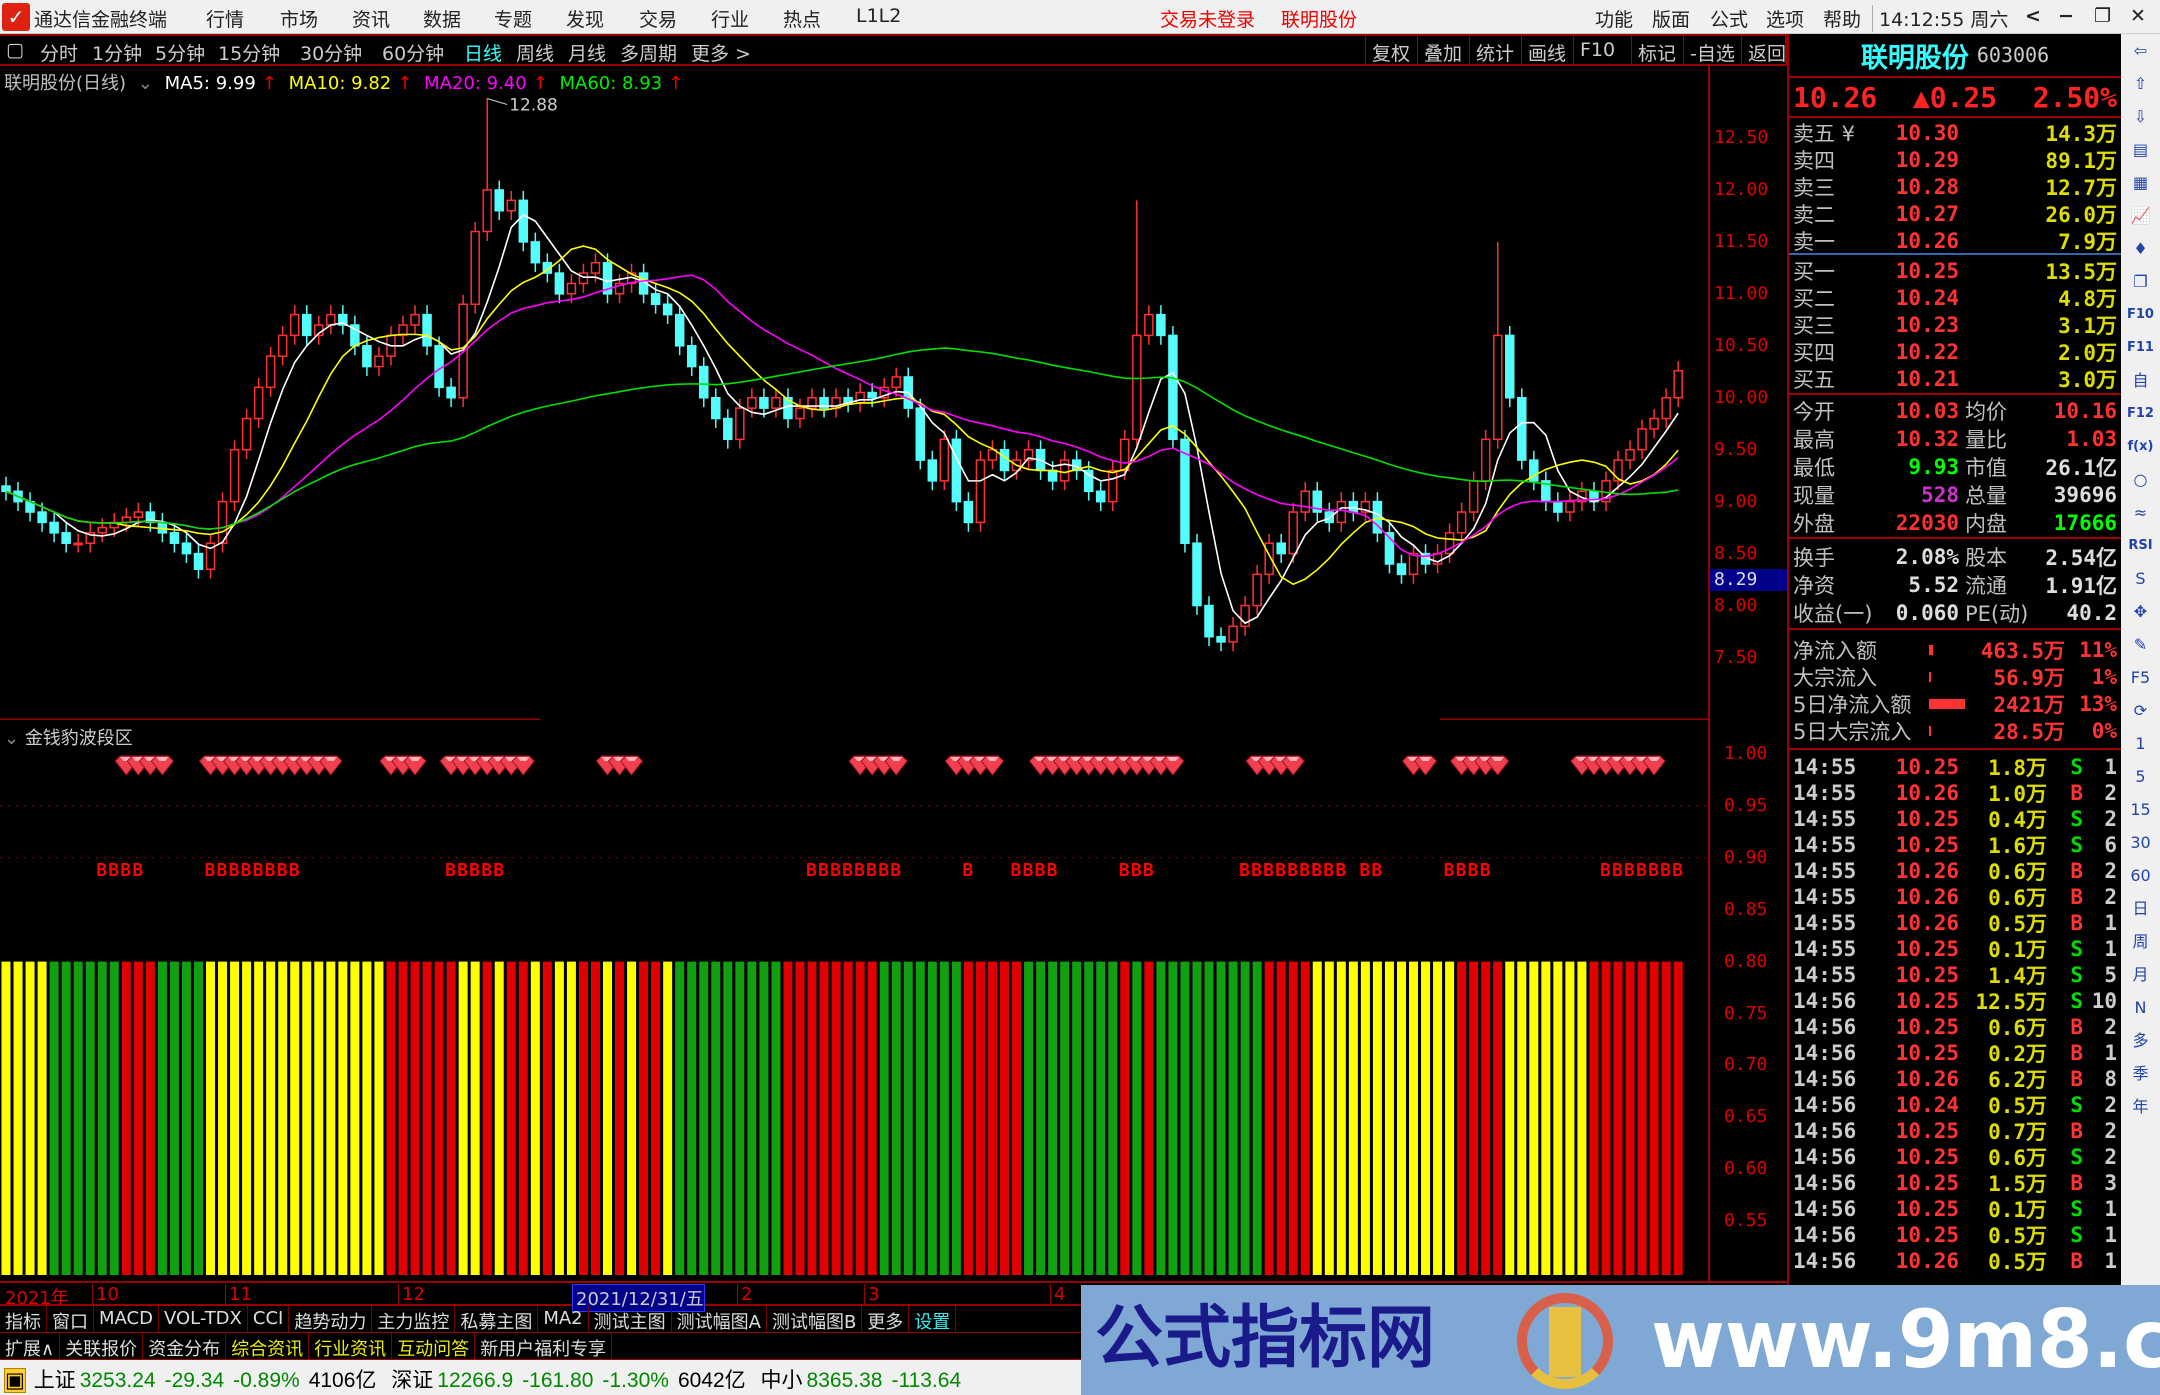 Image resolution: width=2160 pixels, height=1395 pixels. Describe the element at coordinates (269, 1319) in the screenshot. I see `indicator-tab-4: CCI` at that location.